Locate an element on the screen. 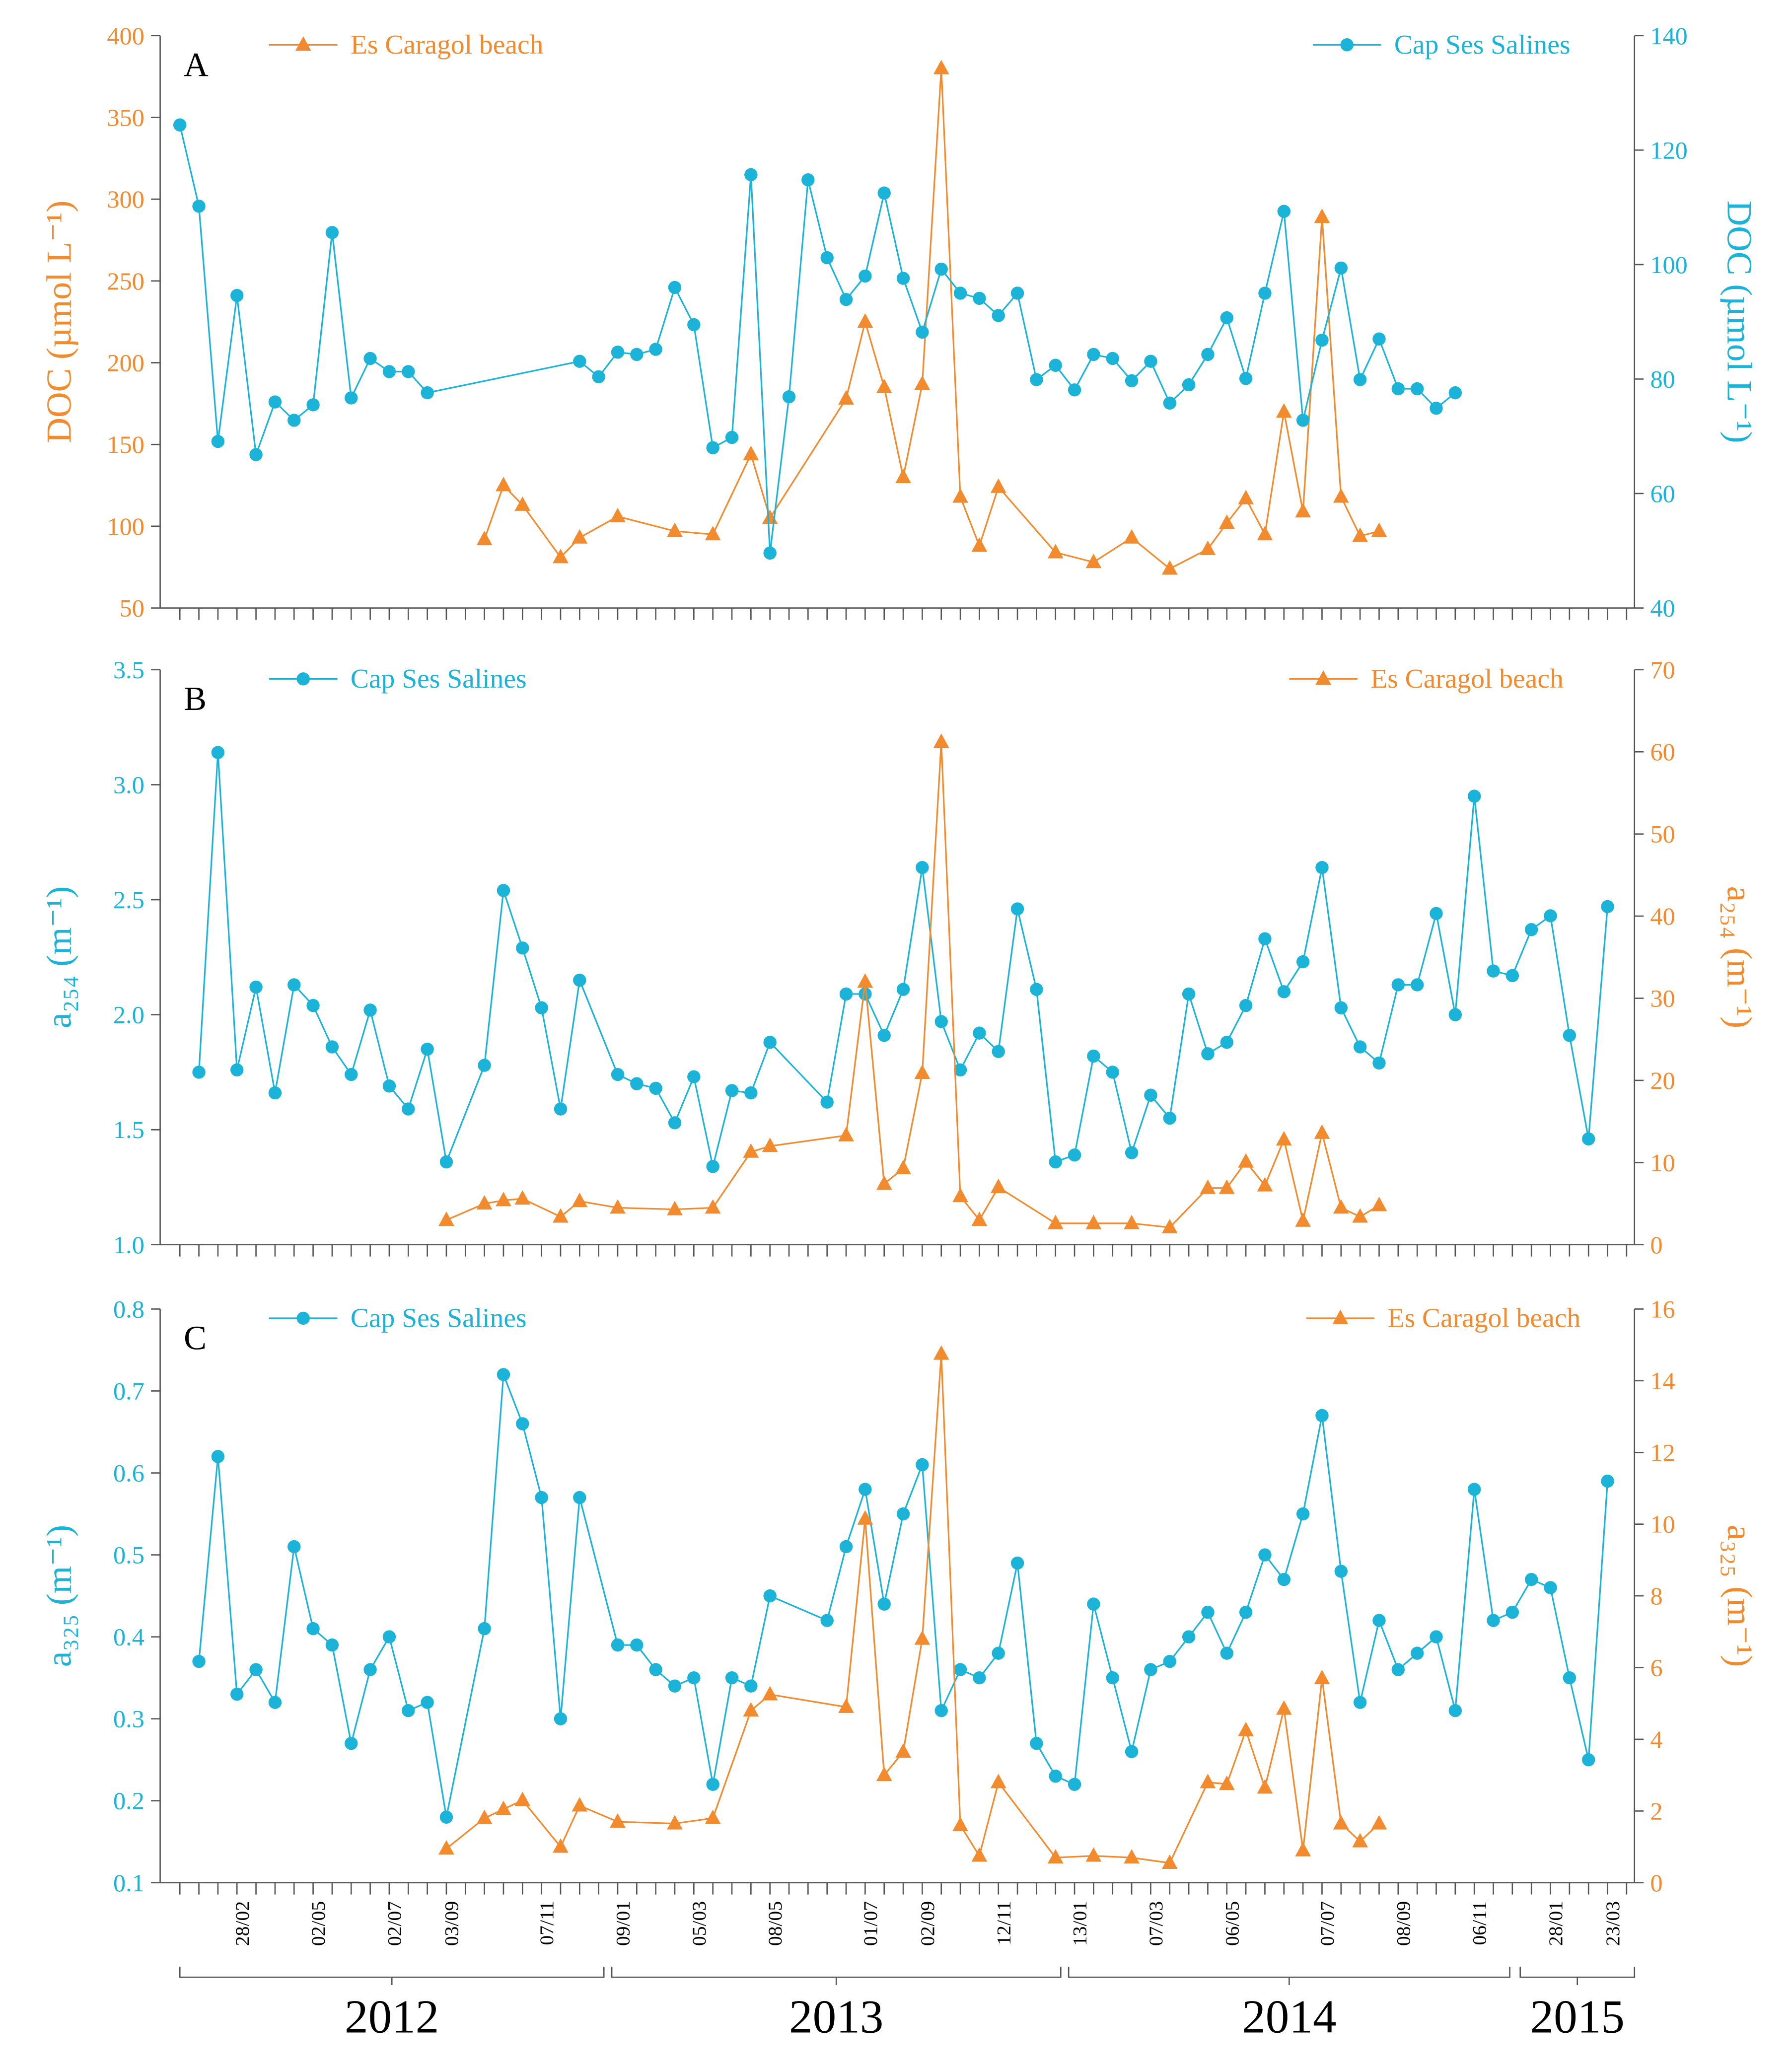 This screenshot has width=1792, height=2068. y2-tick-label: 120 is located at coordinates (1668, 150).